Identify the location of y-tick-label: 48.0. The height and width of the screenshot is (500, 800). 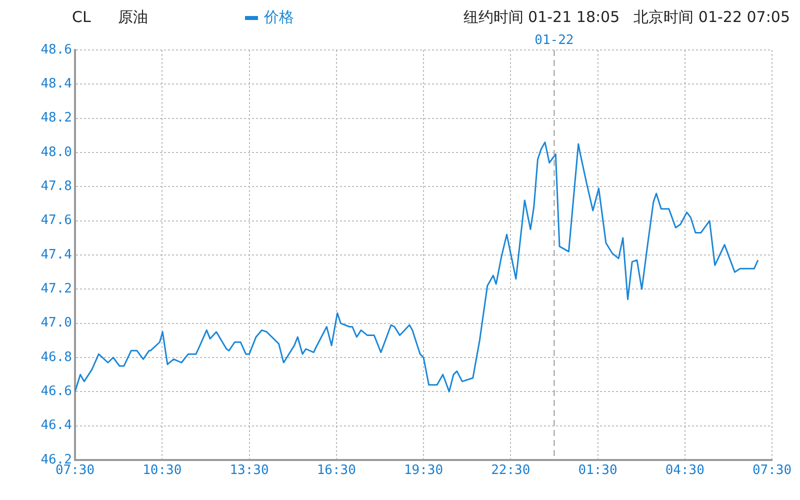
(56, 152).